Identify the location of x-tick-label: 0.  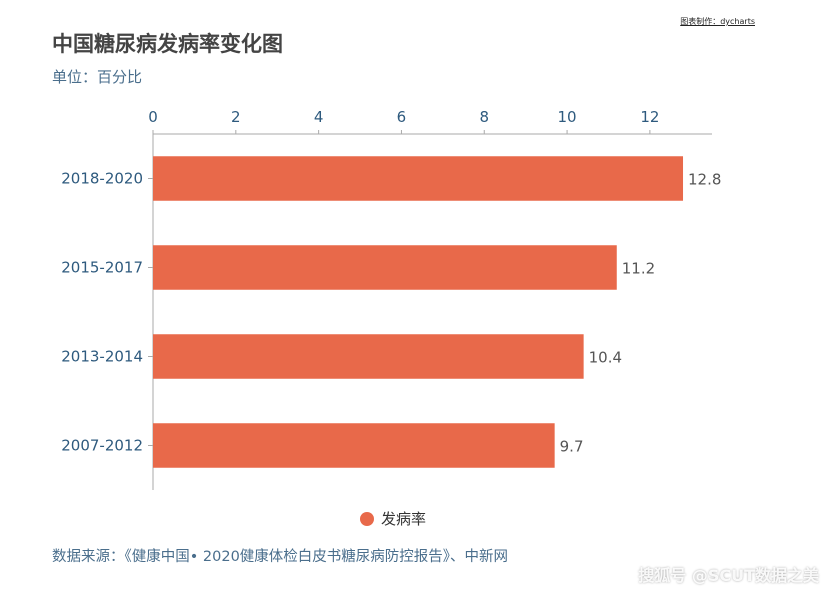
(153, 117).